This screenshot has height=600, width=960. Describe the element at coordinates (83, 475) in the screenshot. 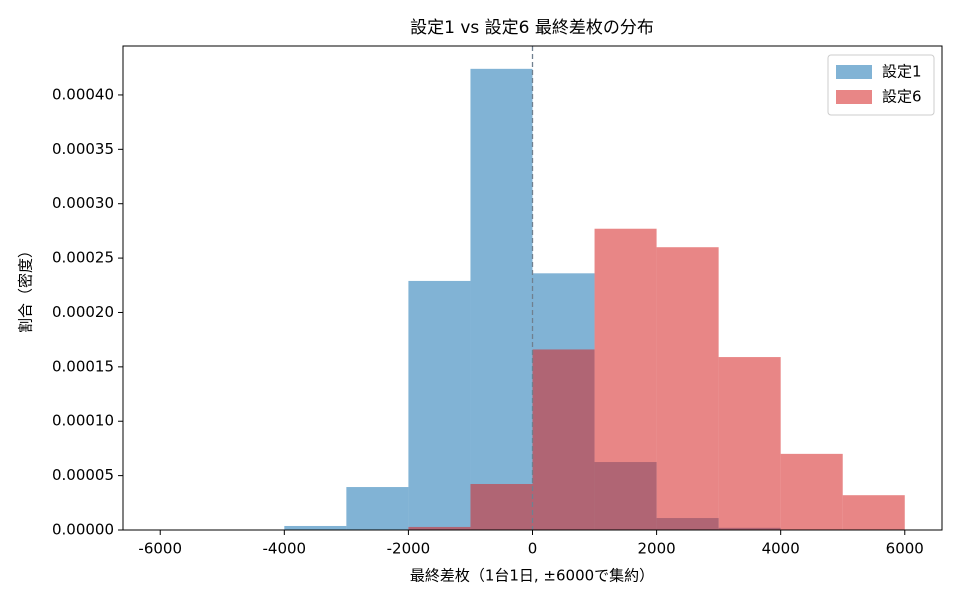

I see `y-tick-label: 0.00005` at that location.